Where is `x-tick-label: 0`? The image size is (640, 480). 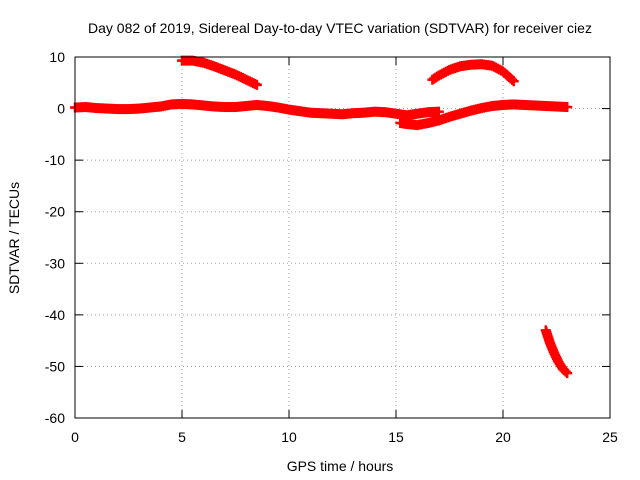
x-tick-label: 0 is located at coordinates (75, 437).